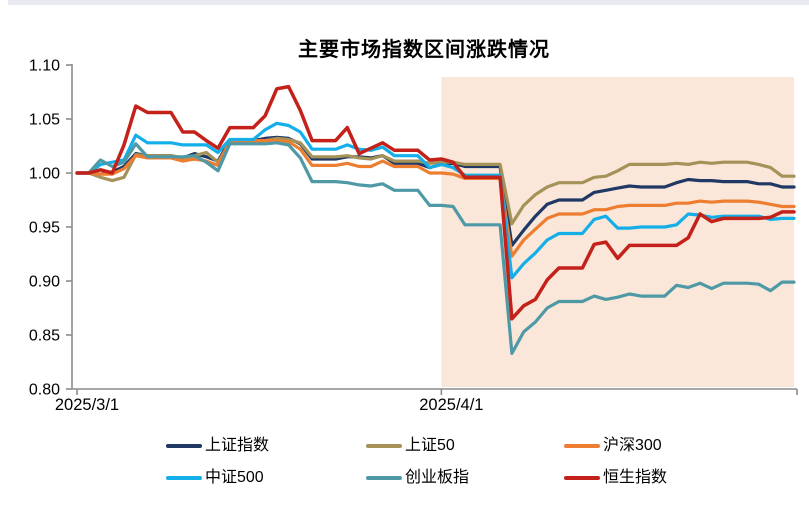 The width and height of the screenshot is (809, 507). Describe the element at coordinates (582, 478) in the screenshot. I see `legend-swatch-hang-seng` at that location.